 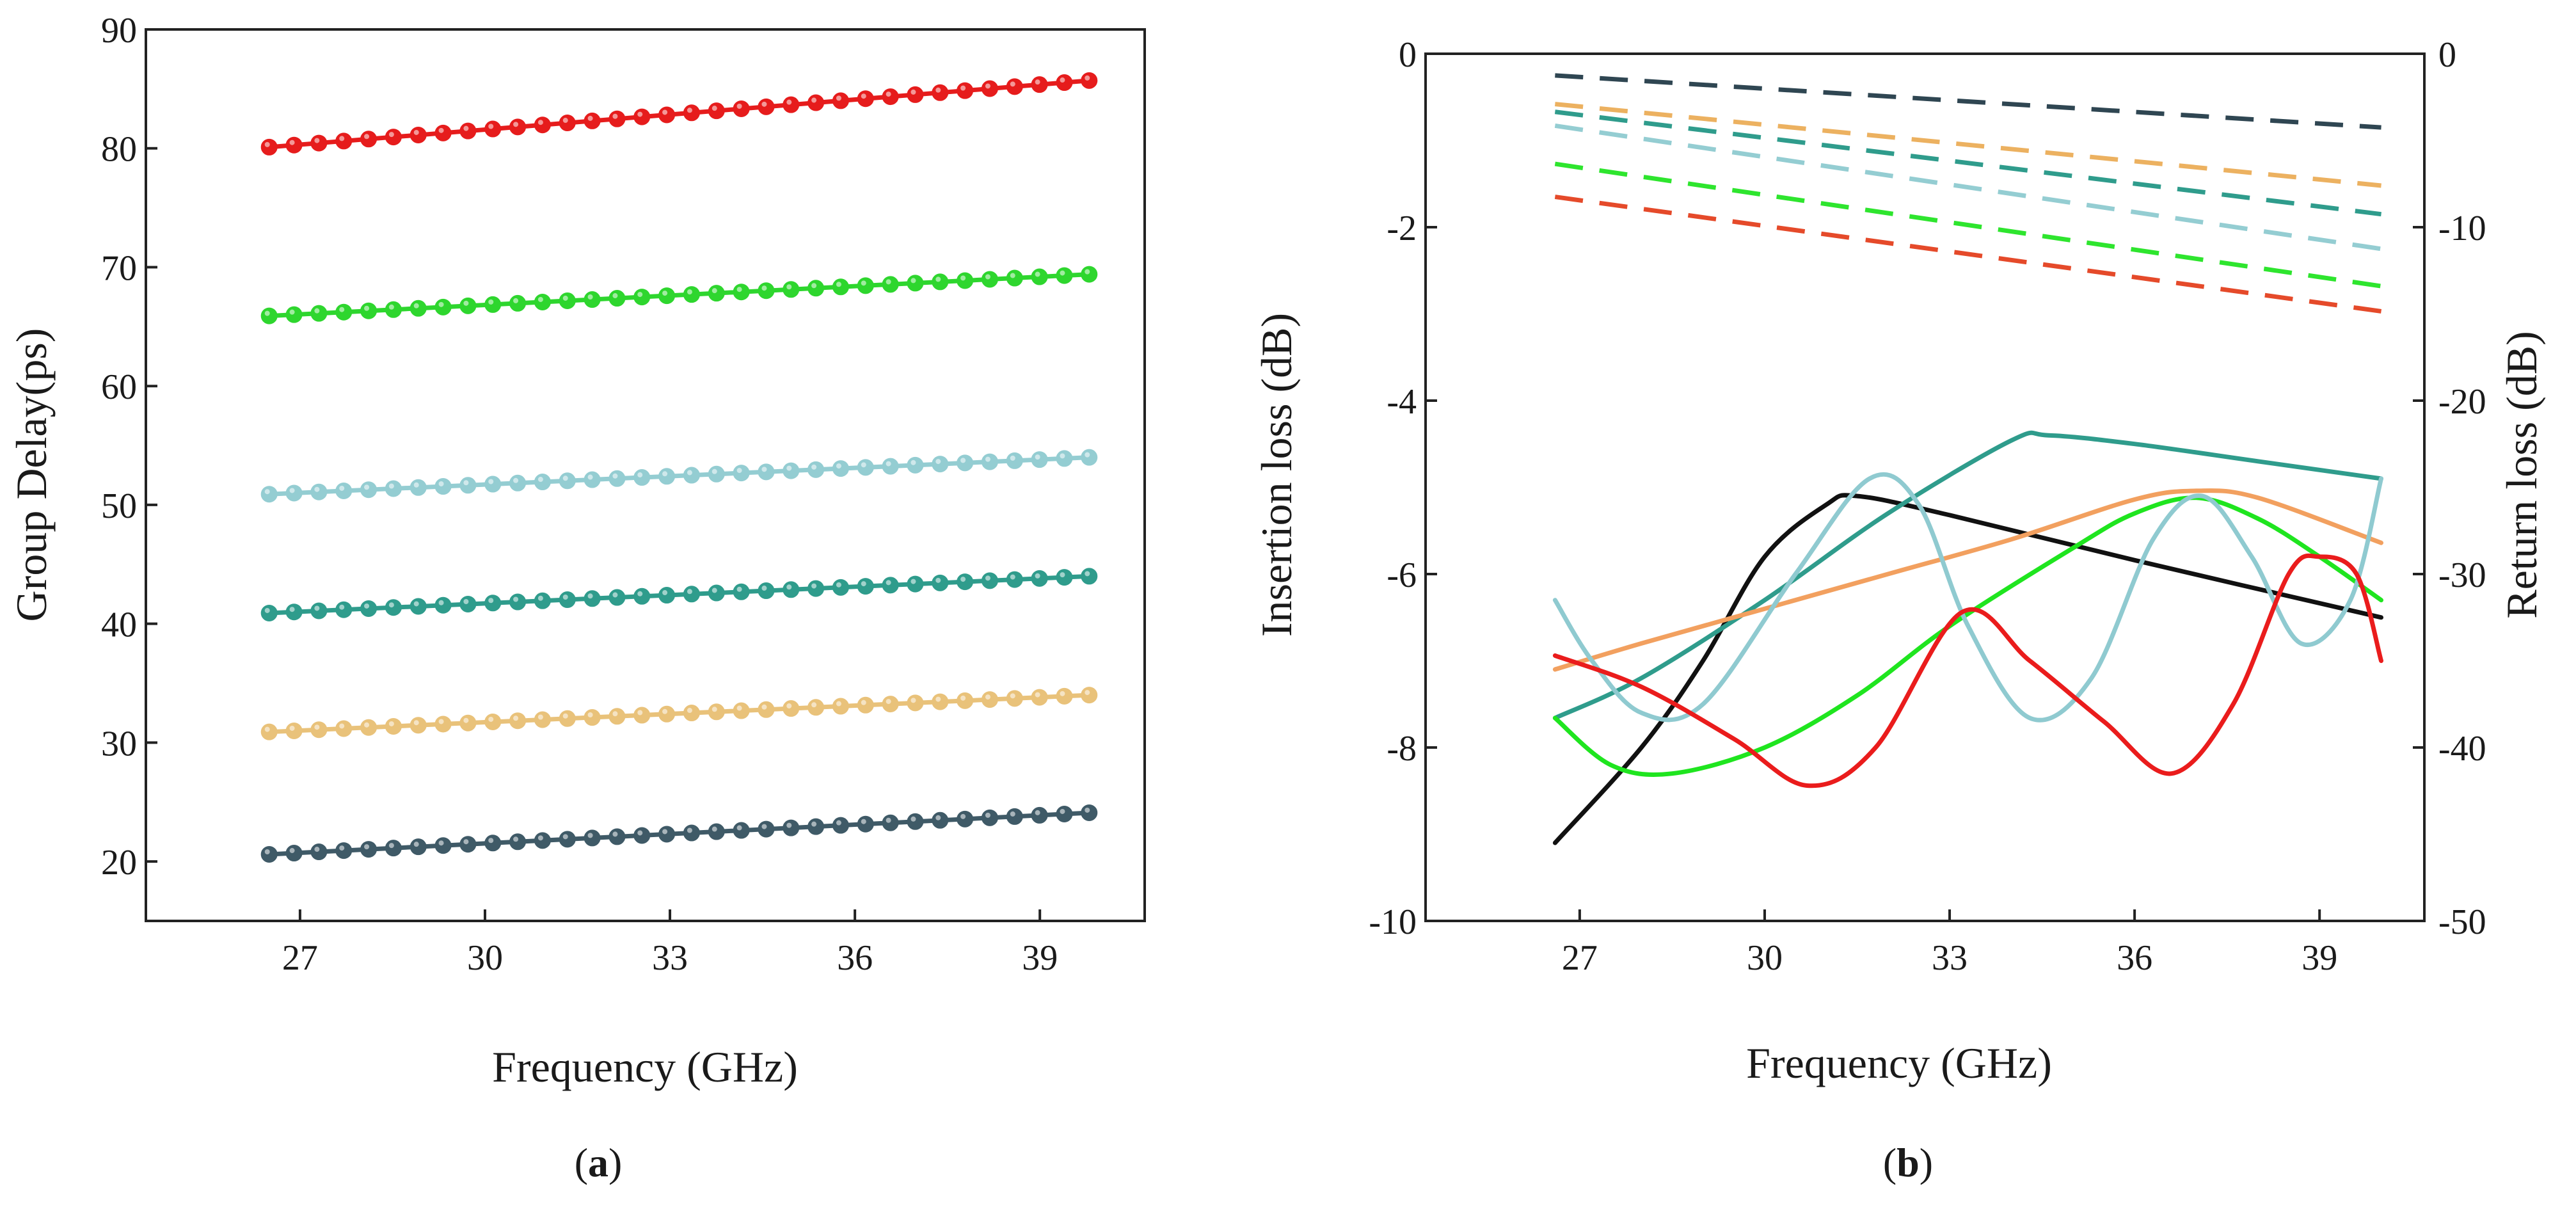 What do you see at coordinates (119, 743) in the screenshot?
I see `panel-a-y-tick-label: 30` at bounding box center [119, 743].